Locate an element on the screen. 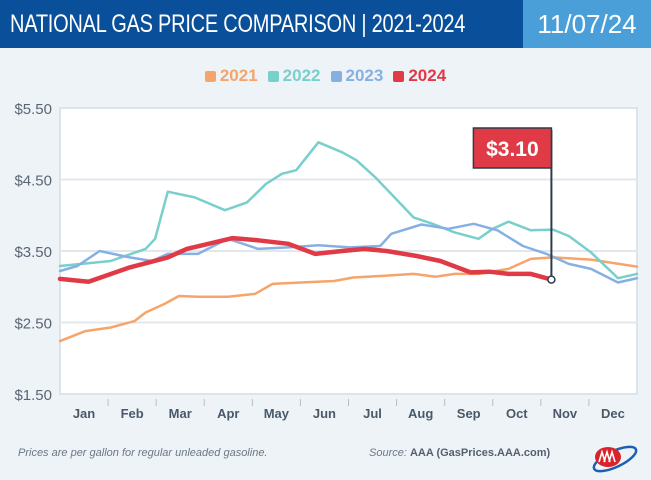 The width and height of the screenshot is (651, 480). legend-item-2024: 2024 is located at coordinates (419, 76).